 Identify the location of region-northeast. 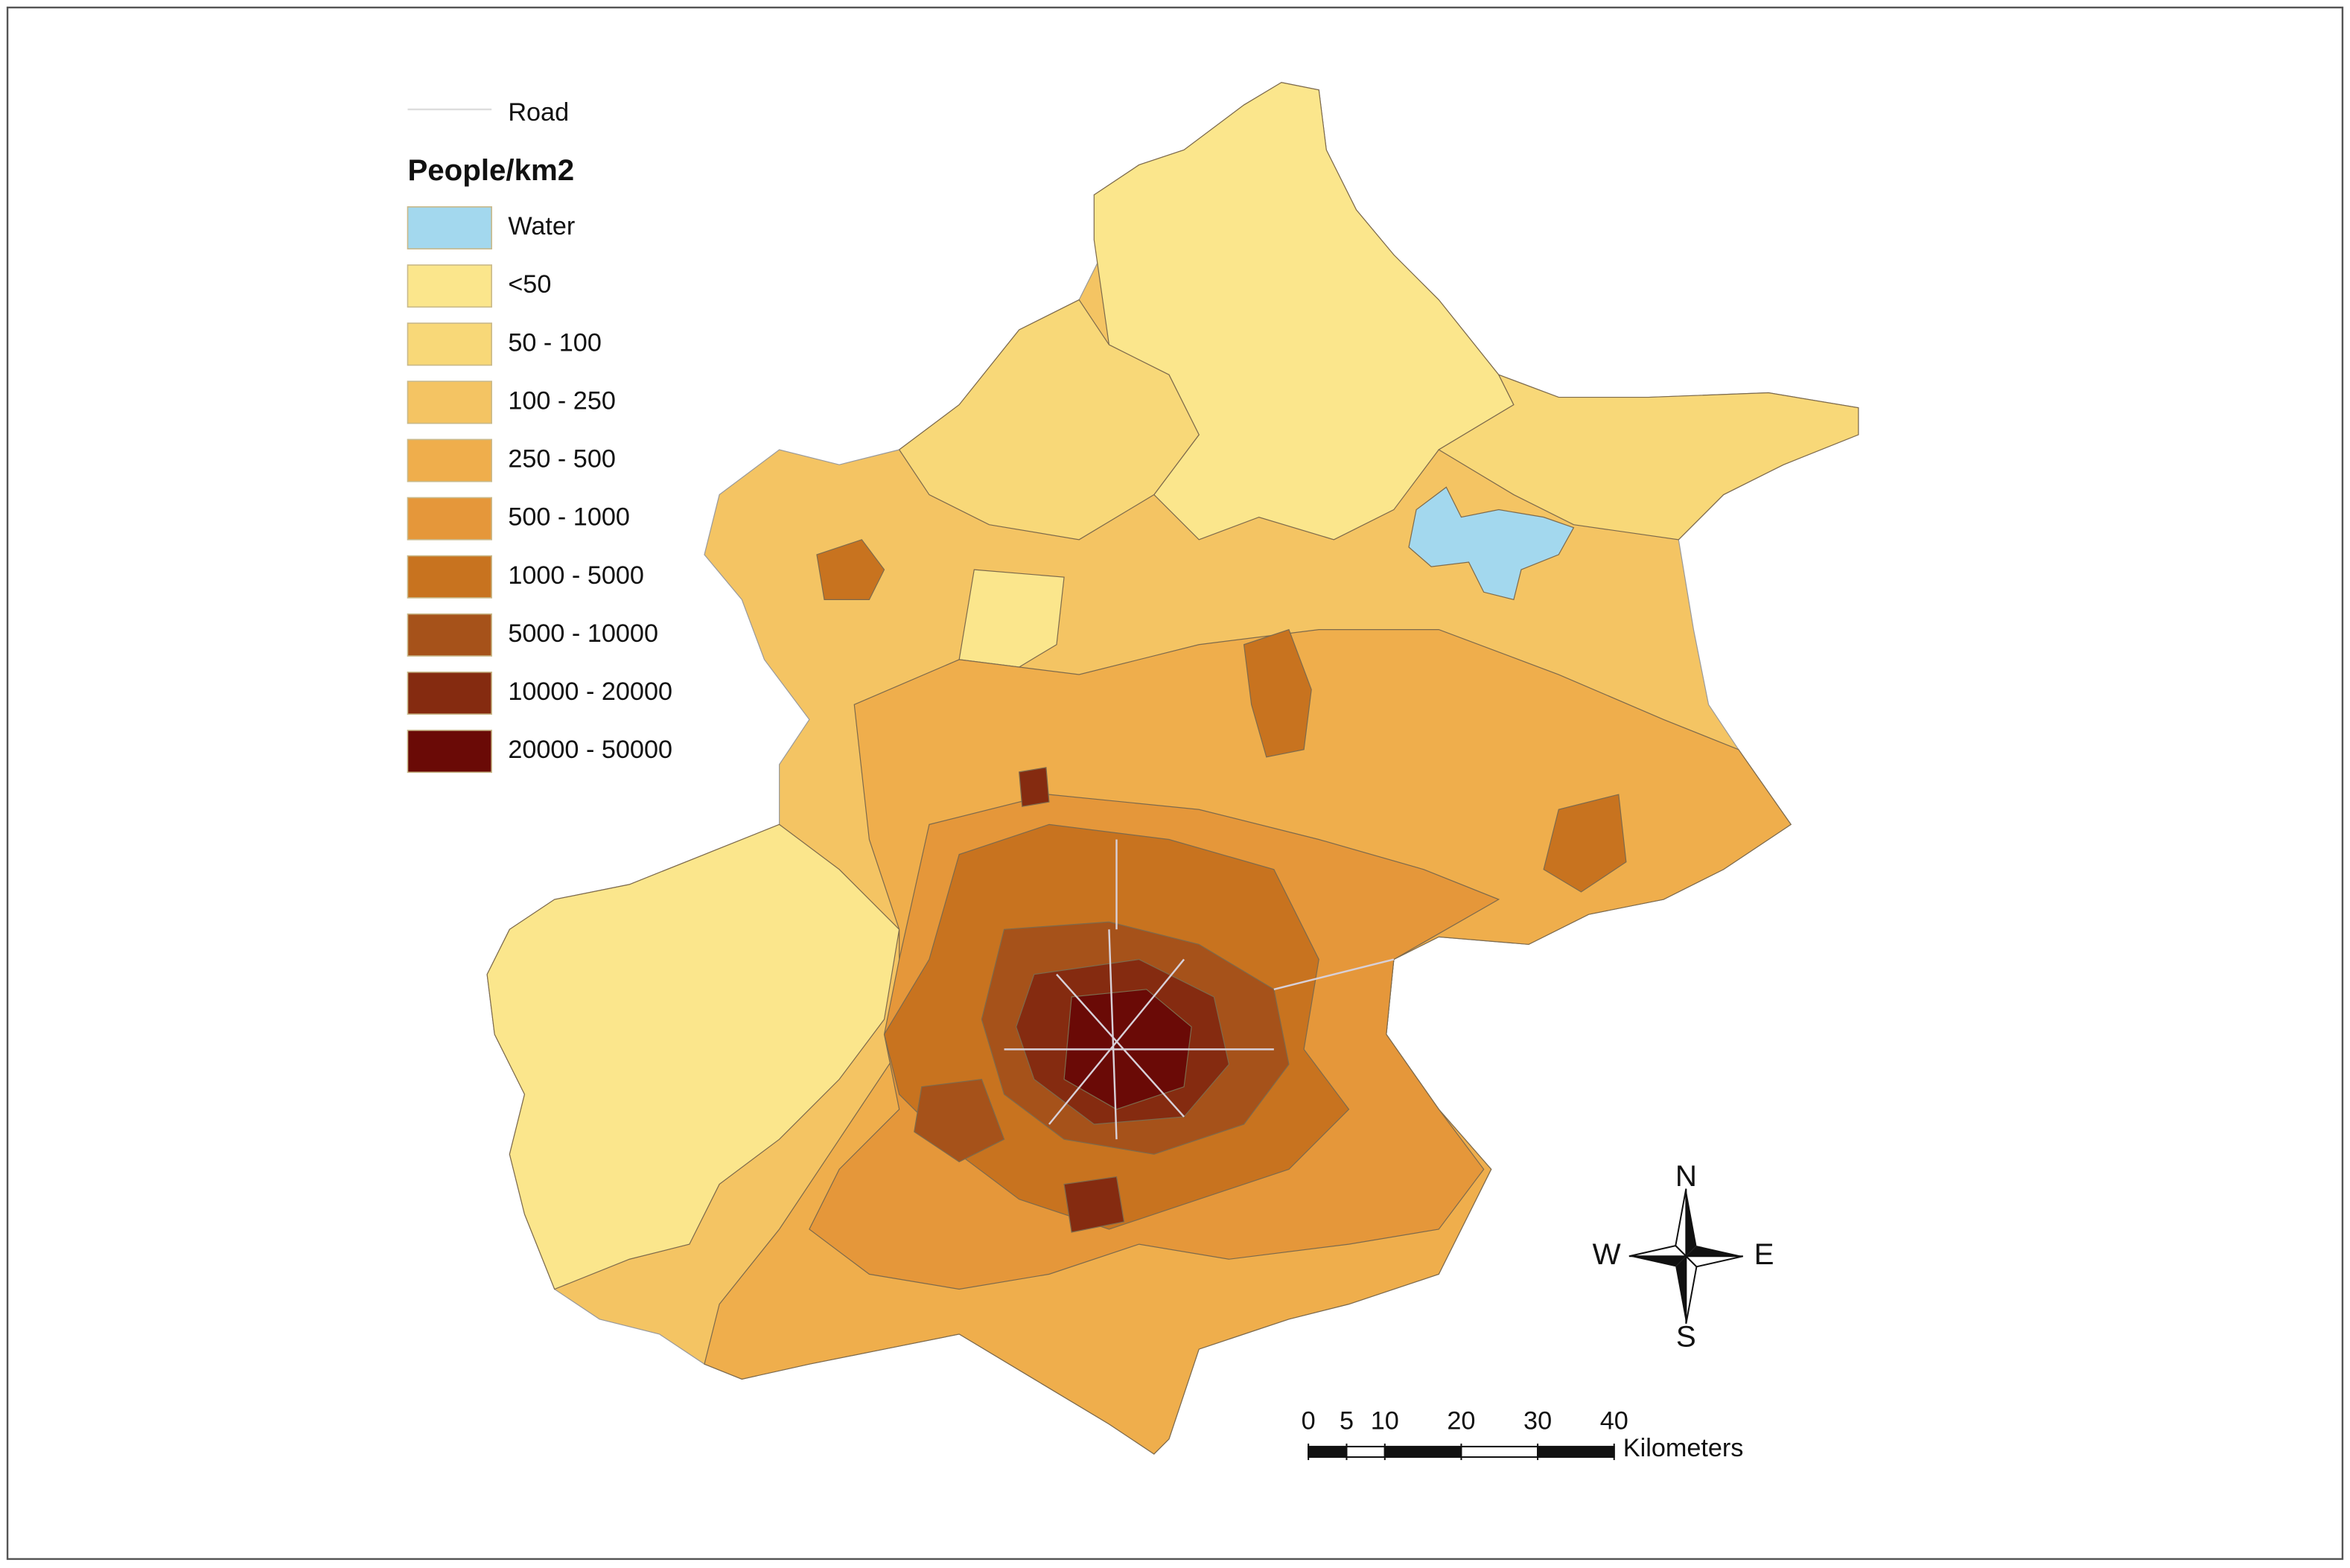
(1649, 457).